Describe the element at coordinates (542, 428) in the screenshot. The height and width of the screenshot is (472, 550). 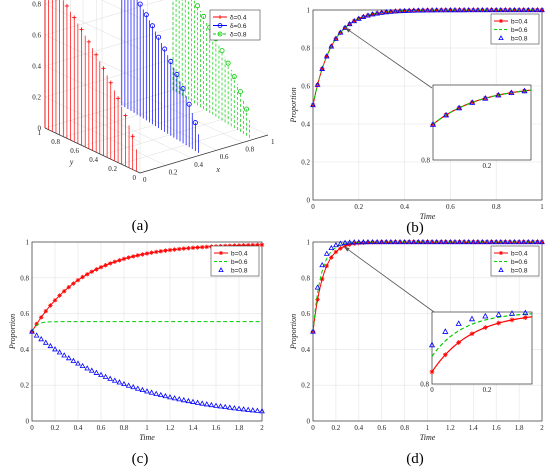
I see `x-tick-label: 2` at that location.